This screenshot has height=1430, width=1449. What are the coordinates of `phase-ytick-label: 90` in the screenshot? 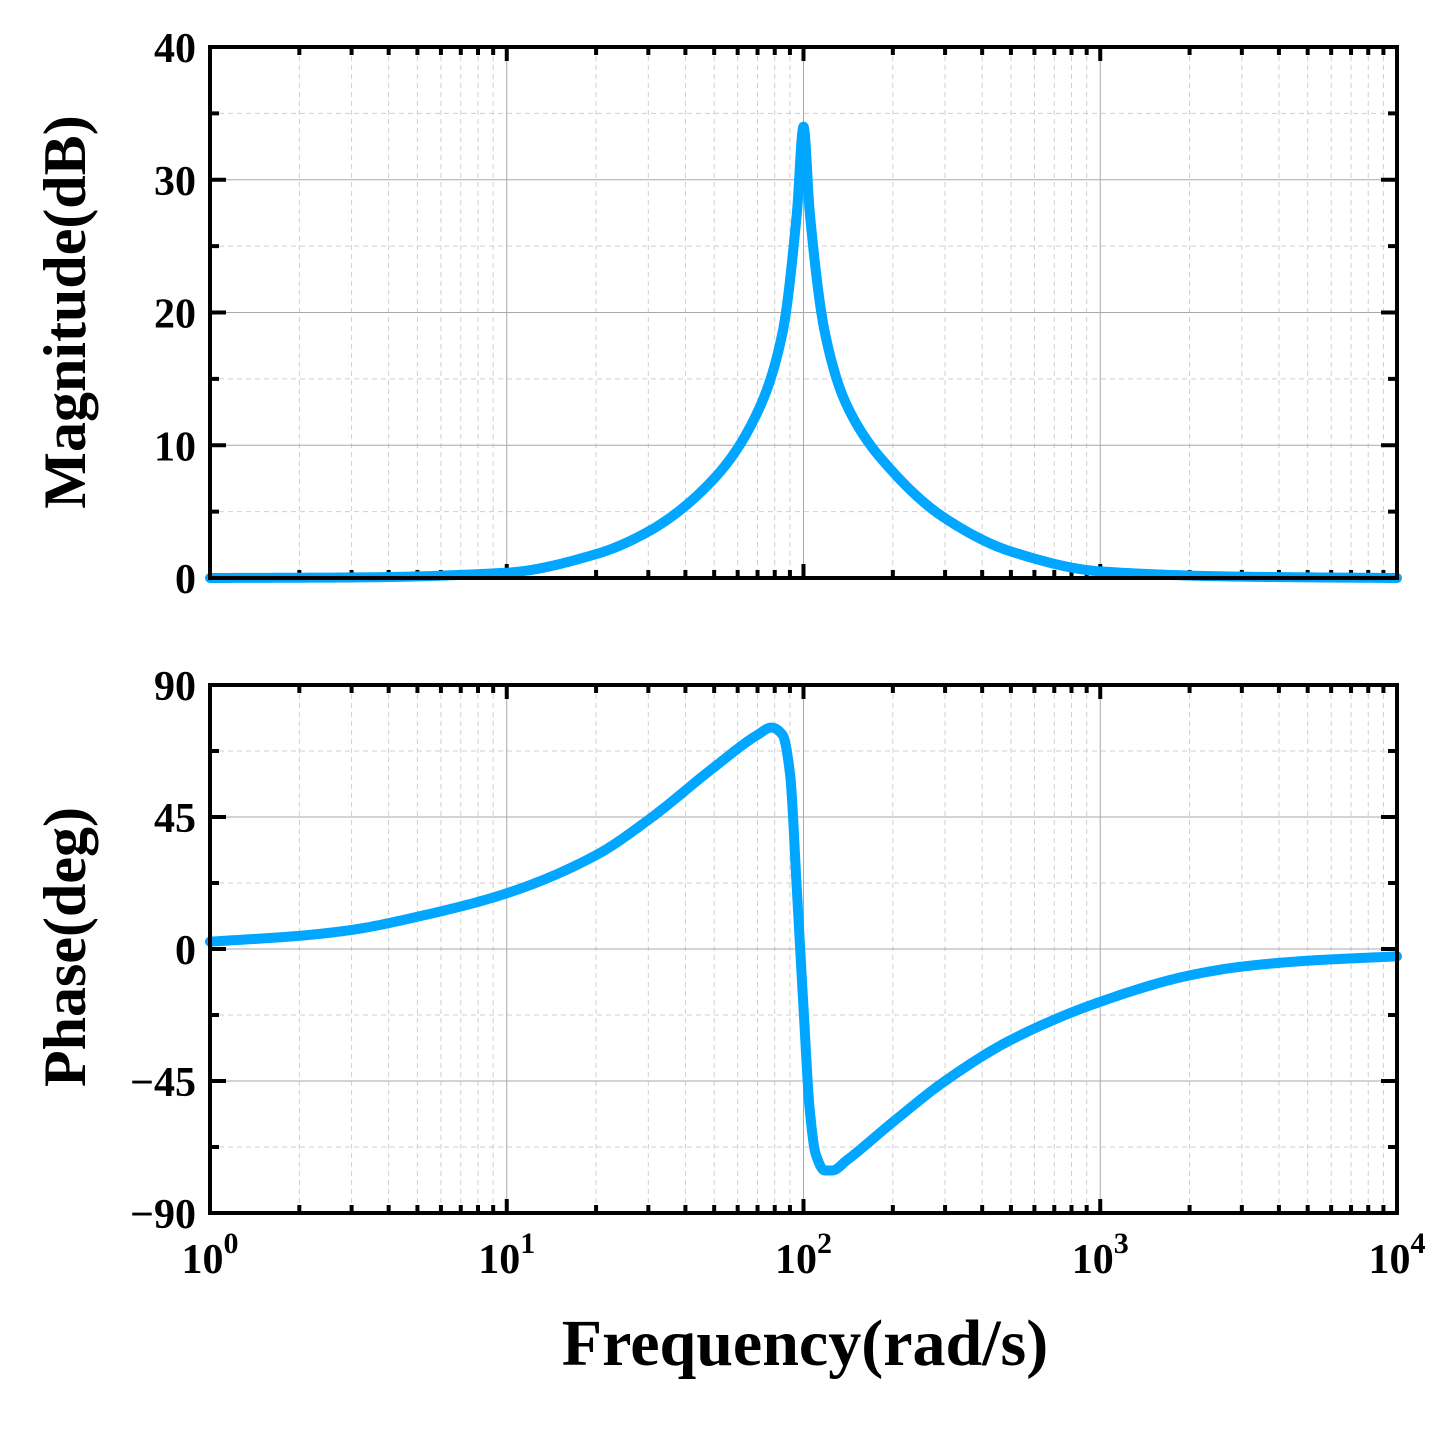 It's located at (175, 687).